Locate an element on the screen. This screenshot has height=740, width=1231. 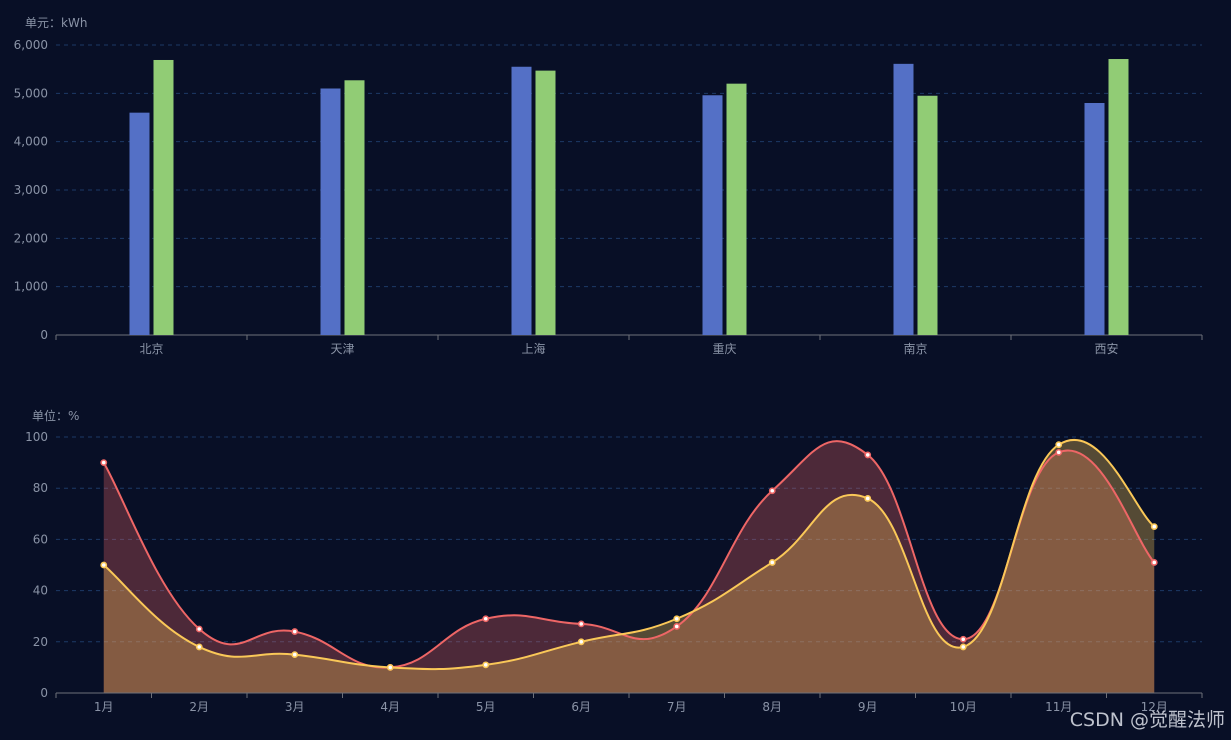
line-x-tick-label: 1月 is located at coordinates (104, 707).